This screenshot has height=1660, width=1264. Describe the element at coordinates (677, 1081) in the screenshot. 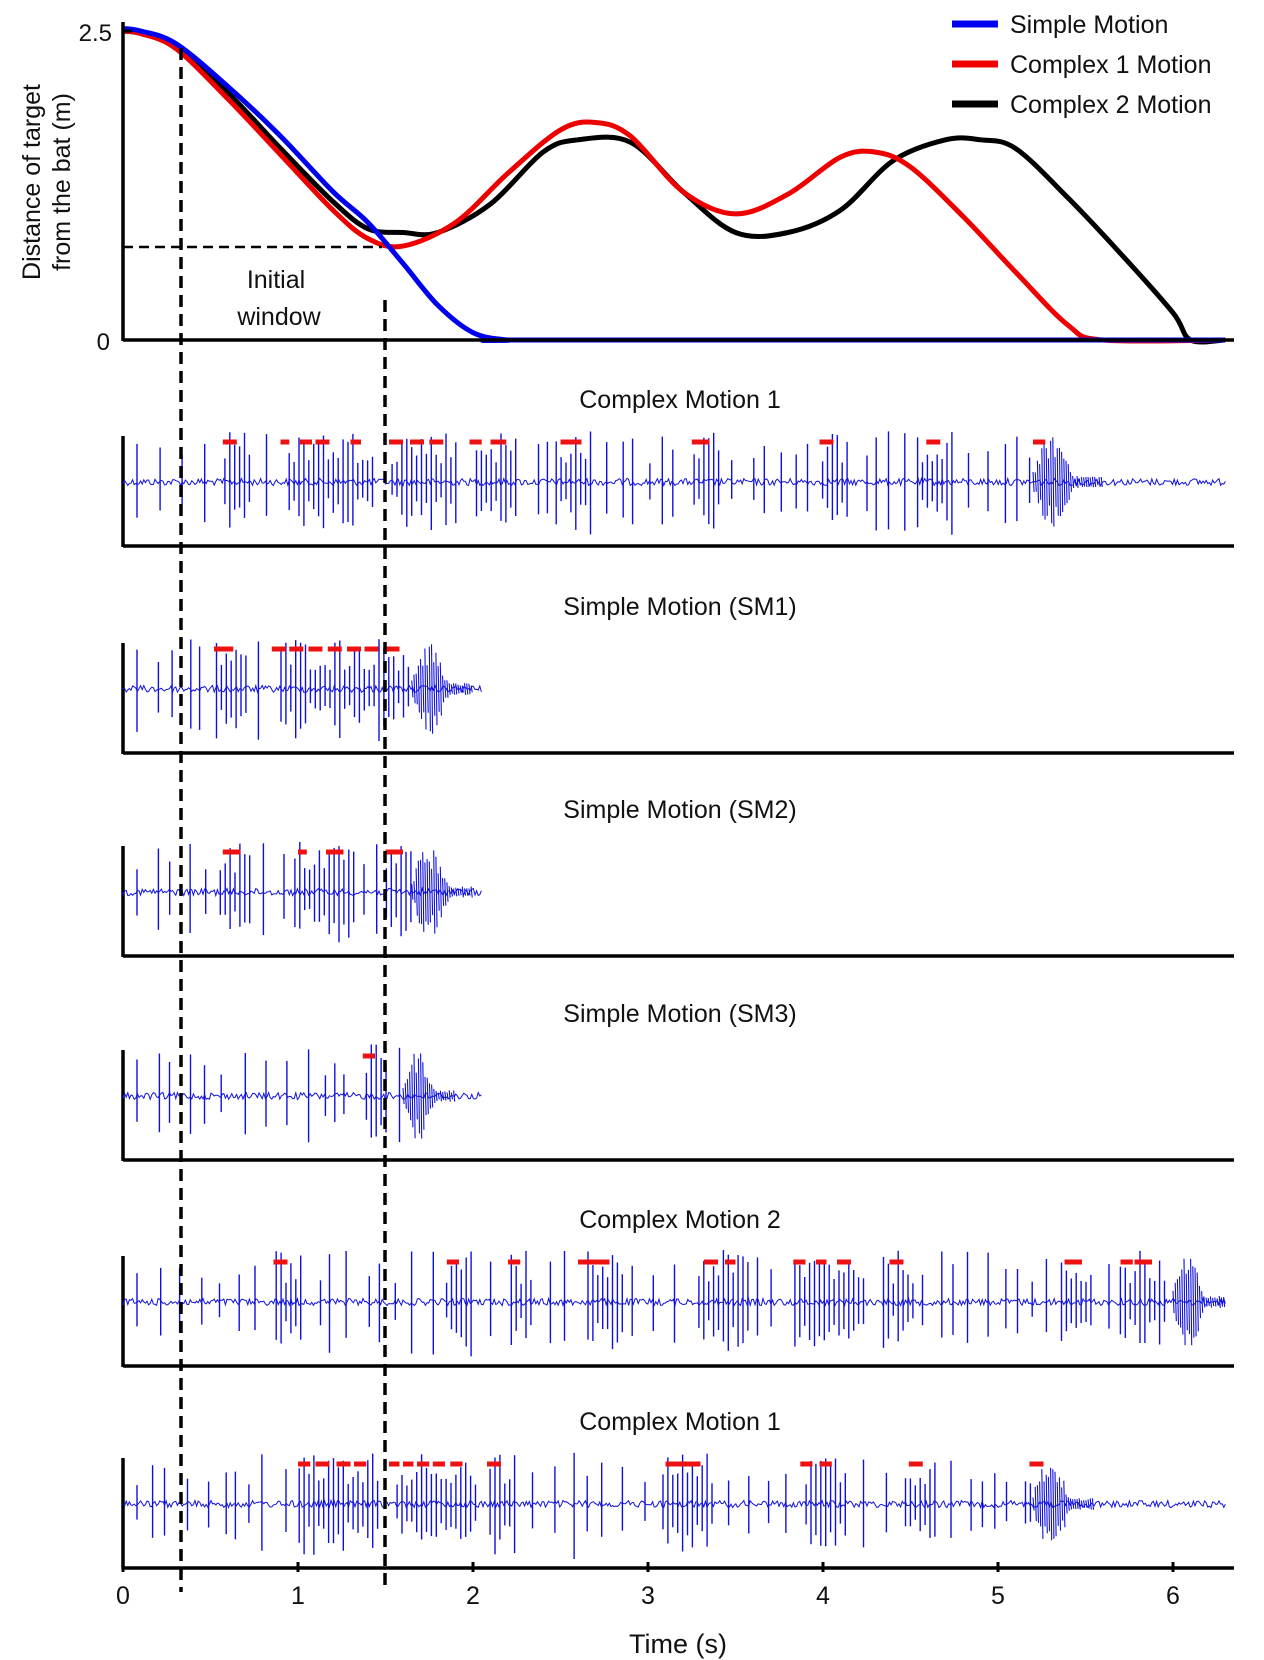

I see `panel-4: Simple Motion (SM3)` at that location.